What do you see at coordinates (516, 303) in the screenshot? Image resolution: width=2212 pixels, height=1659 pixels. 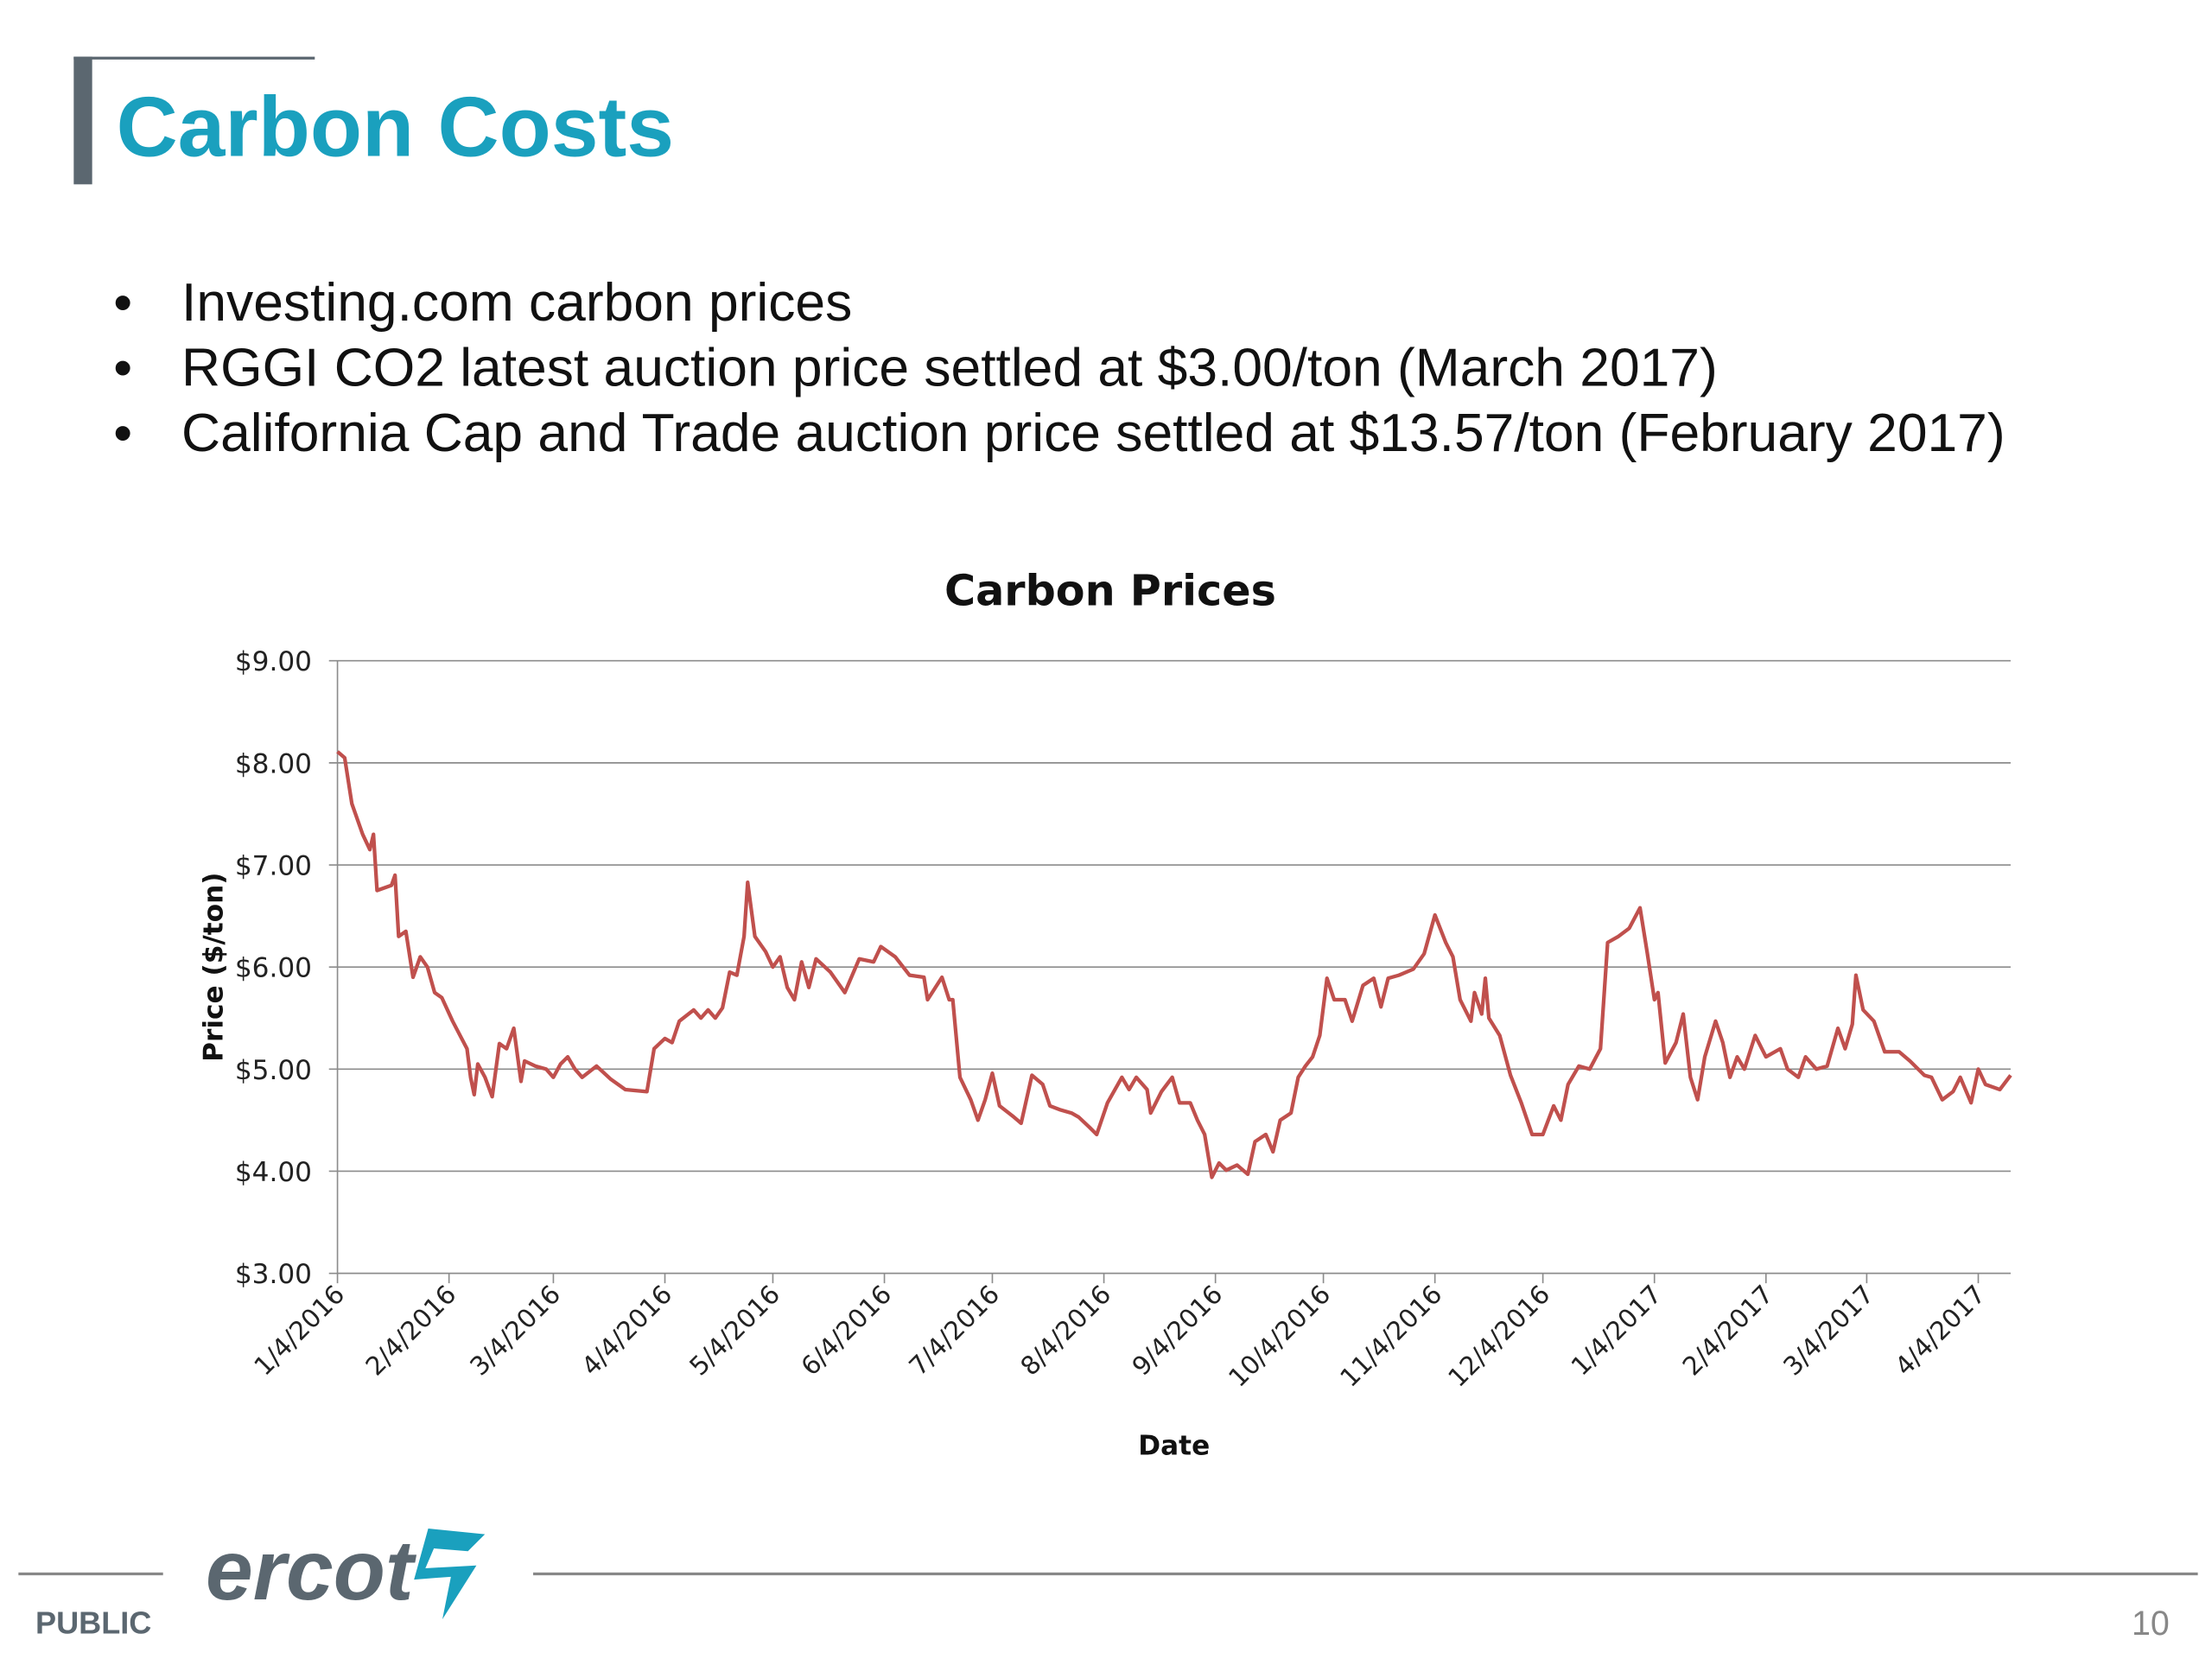 I see `bullet-text: Investing.com carbon prices` at bounding box center [516, 303].